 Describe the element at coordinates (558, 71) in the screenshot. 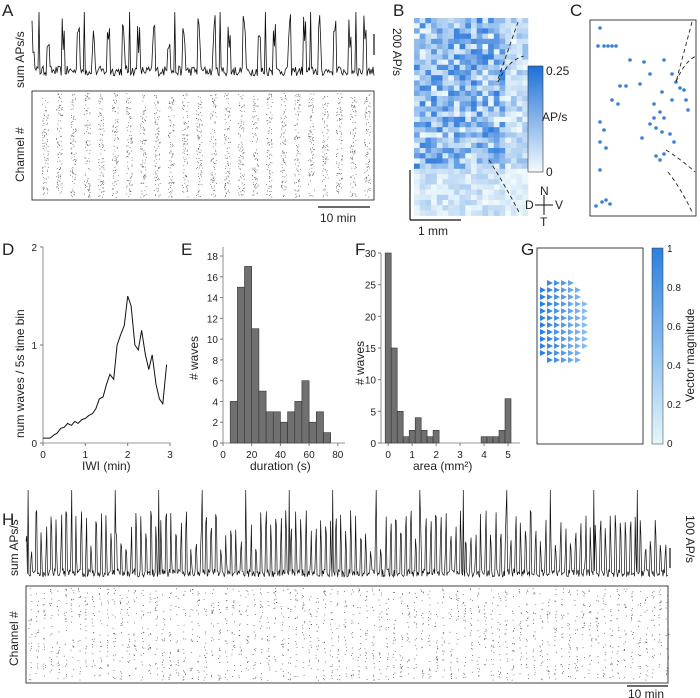

I see `panel-b-colorbar-tick-max: 0.25` at that location.